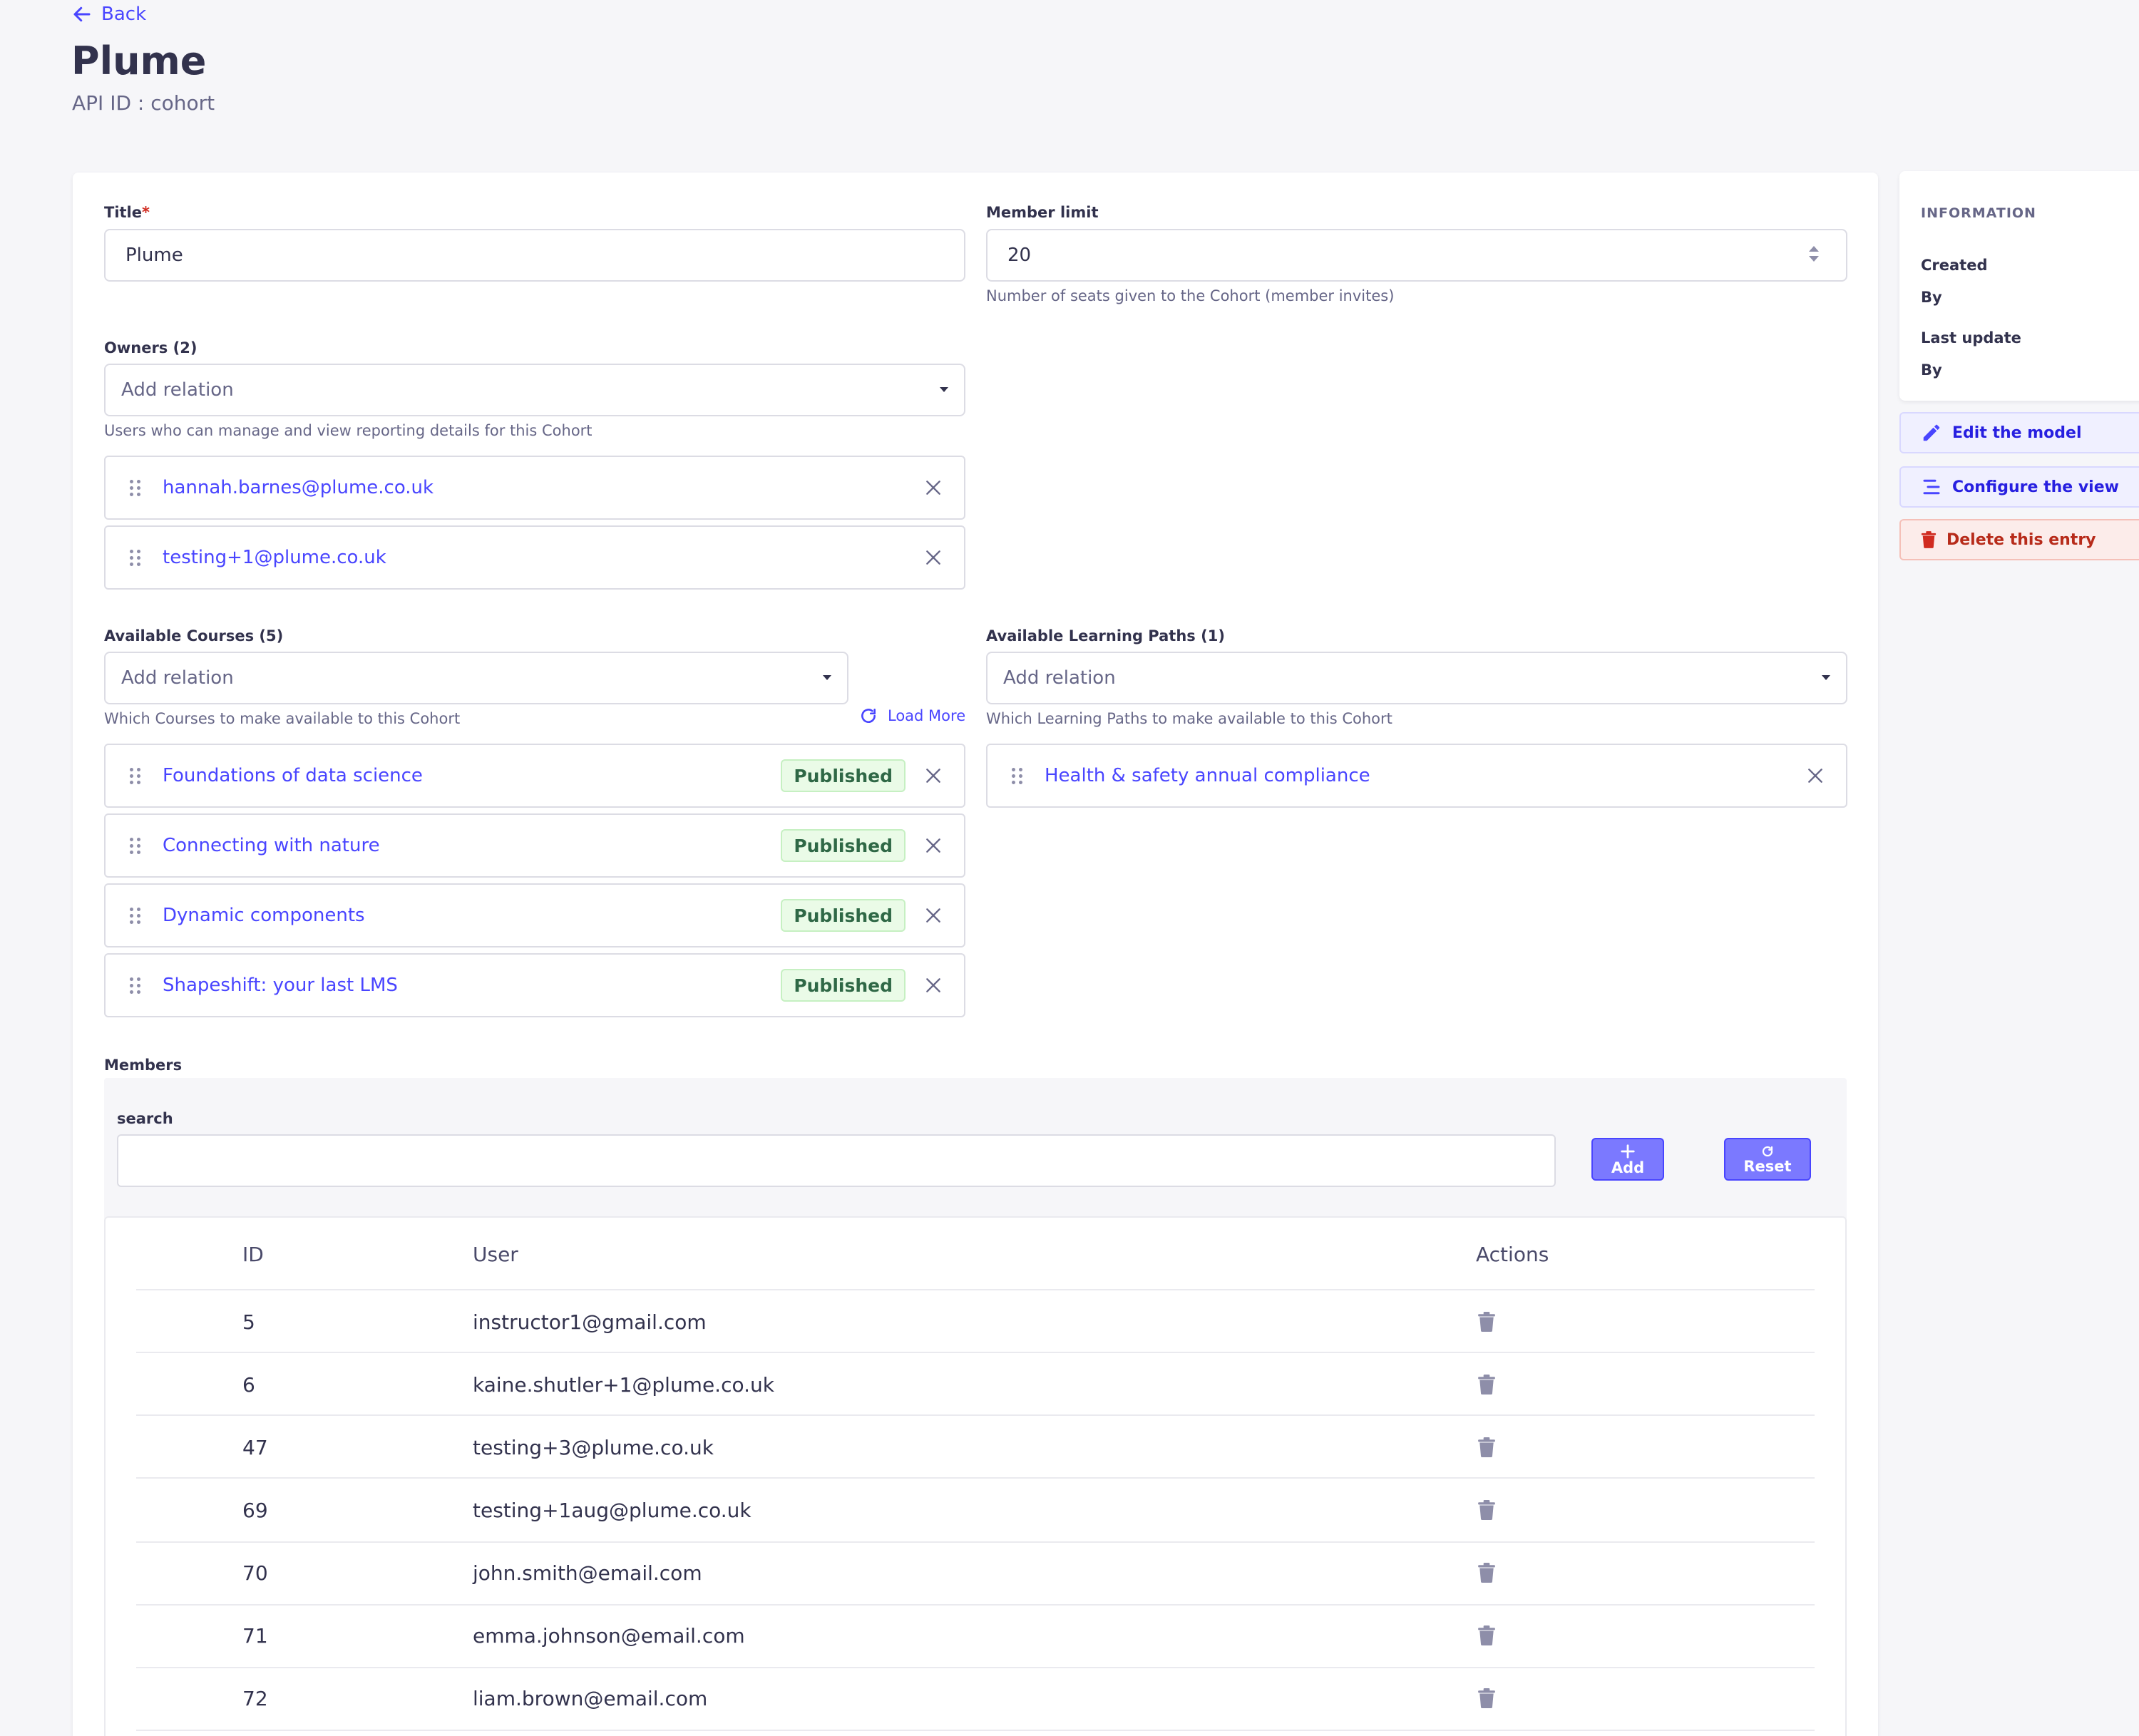 The height and width of the screenshot is (1736, 2139). I want to click on edit-model-button: Edit the model, so click(2019, 433).